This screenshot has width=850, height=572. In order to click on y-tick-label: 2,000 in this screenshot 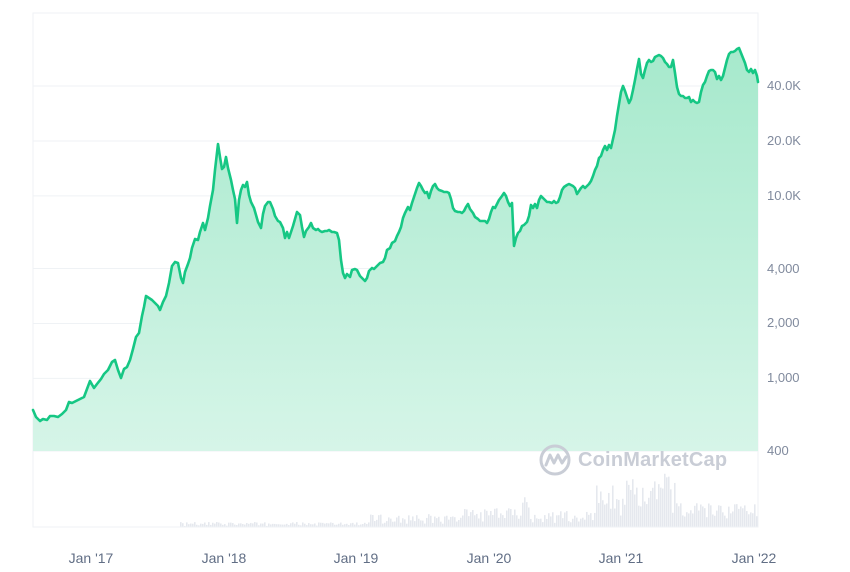, I will do `click(783, 323)`.